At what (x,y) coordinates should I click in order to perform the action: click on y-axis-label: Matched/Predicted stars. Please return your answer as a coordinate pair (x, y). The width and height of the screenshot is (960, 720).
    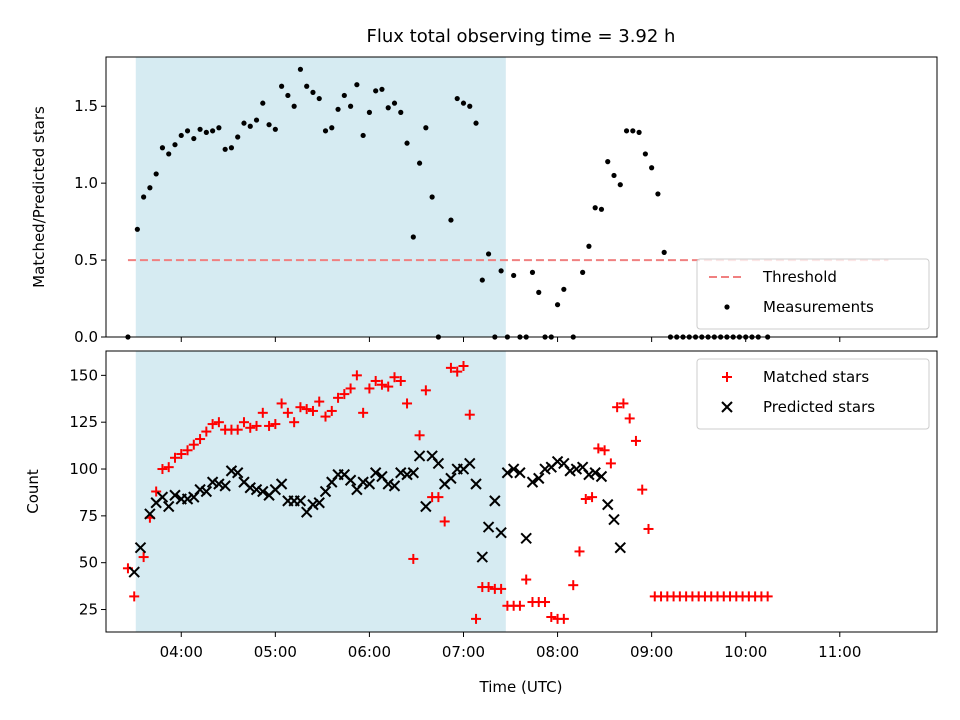
    Looking at the image, I should click on (39, 197).